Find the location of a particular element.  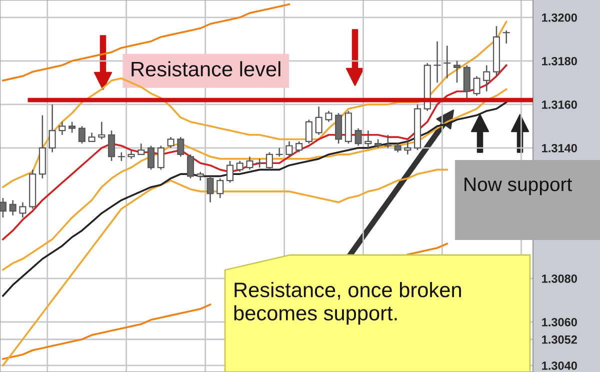

annotation: Now support is located at coordinates (518, 187).